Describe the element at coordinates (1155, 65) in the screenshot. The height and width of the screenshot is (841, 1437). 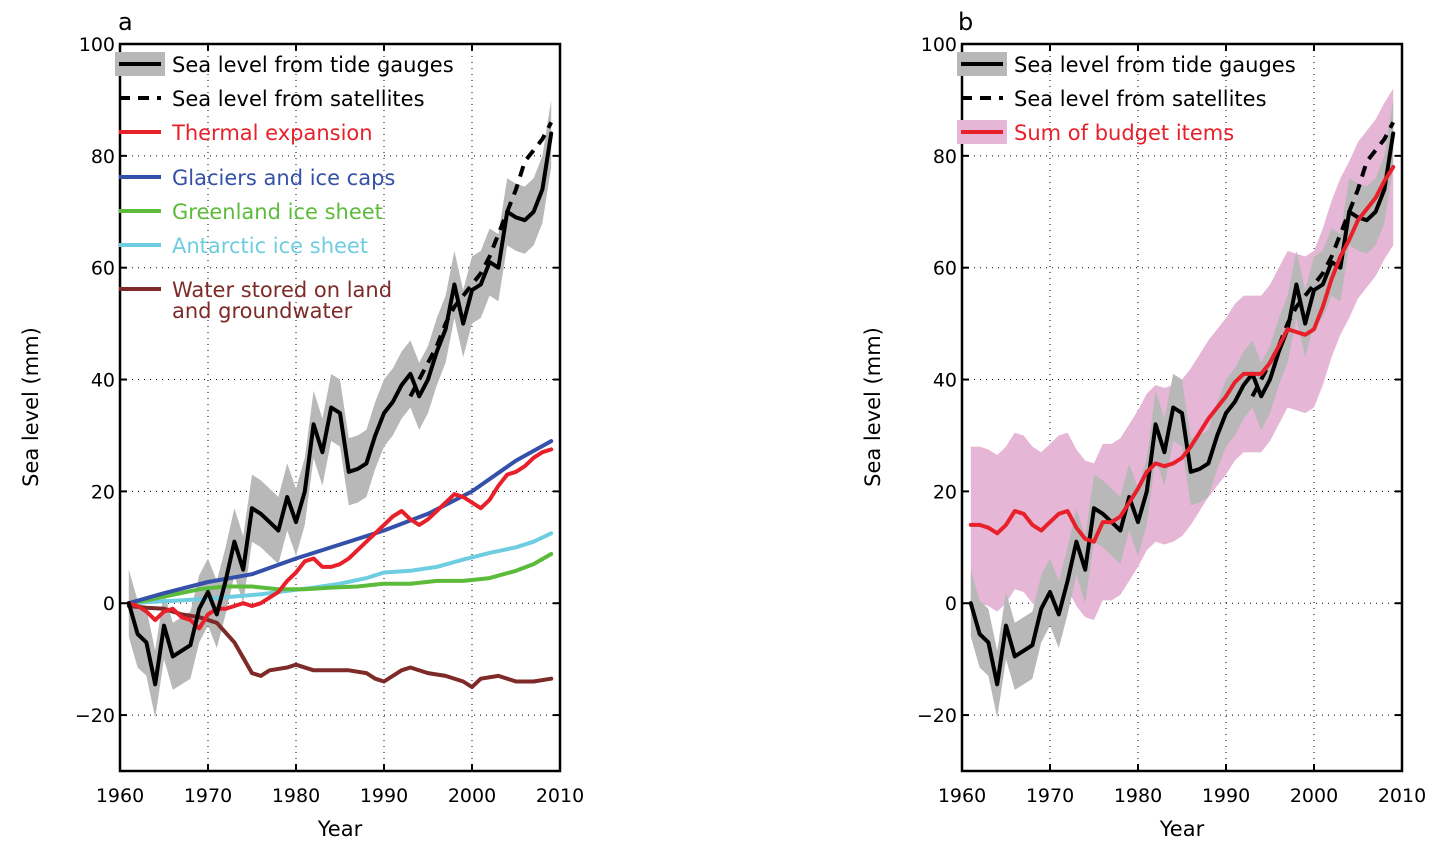
I see `panel-b-legend-label: Sea level from tide gauges` at that location.